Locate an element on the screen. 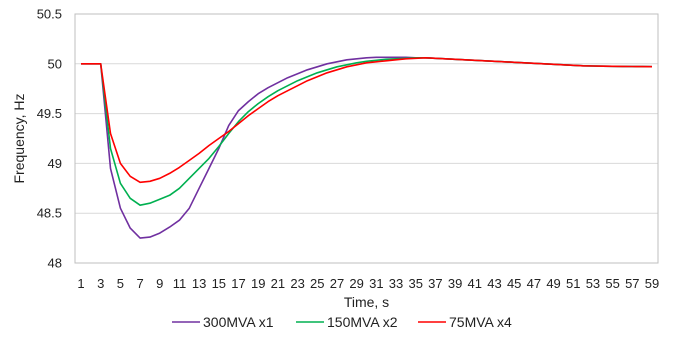 The width and height of the screenshot is (675, 337). x-tick-label-20: 41 is located at coordinates (475, 283).